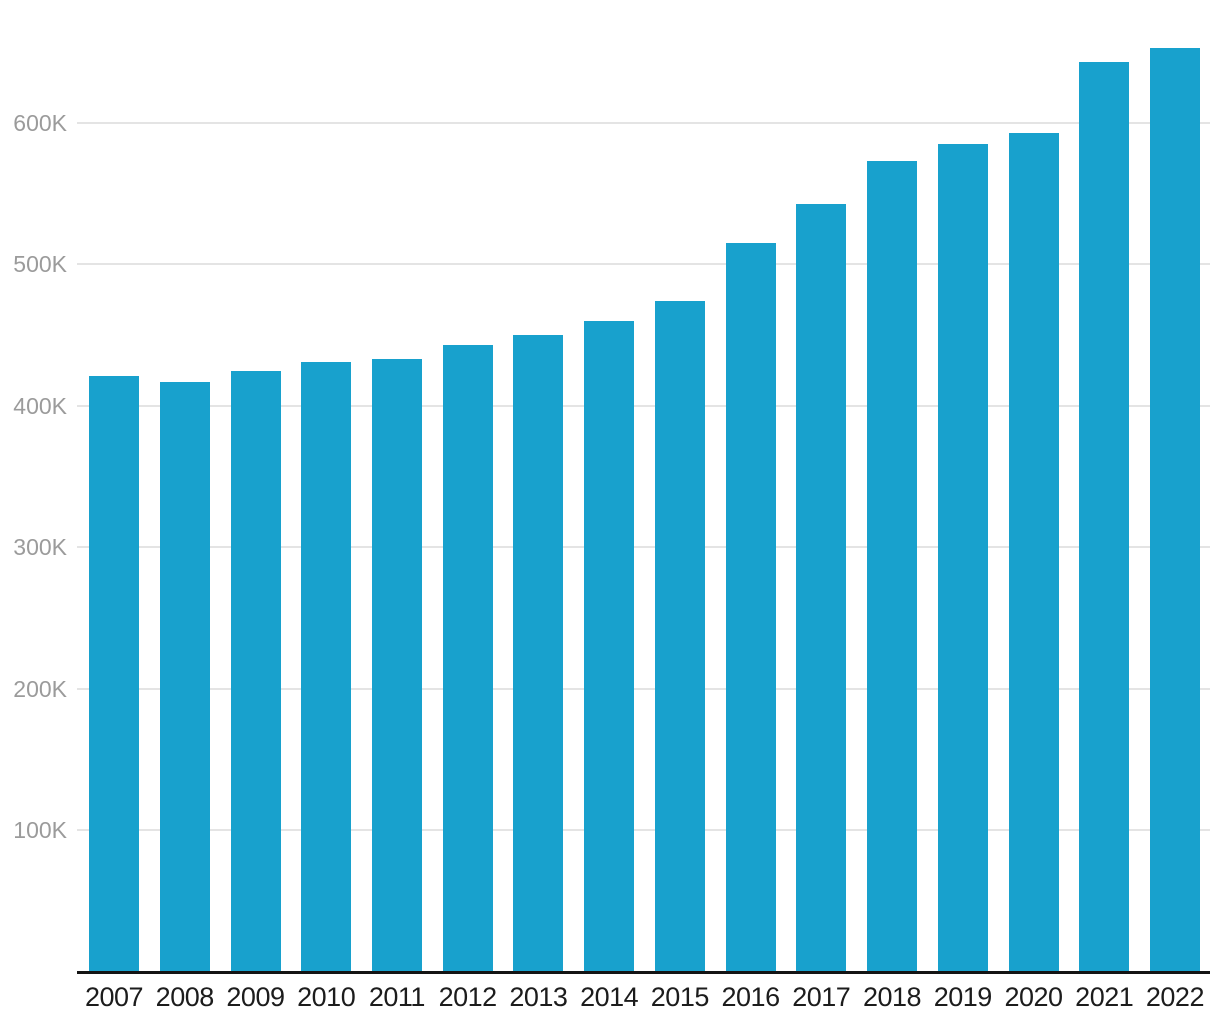  Describe the element at coordinates (821, 997) in the screenshot. I see `x-tick-label-2017: 2017` at that location.